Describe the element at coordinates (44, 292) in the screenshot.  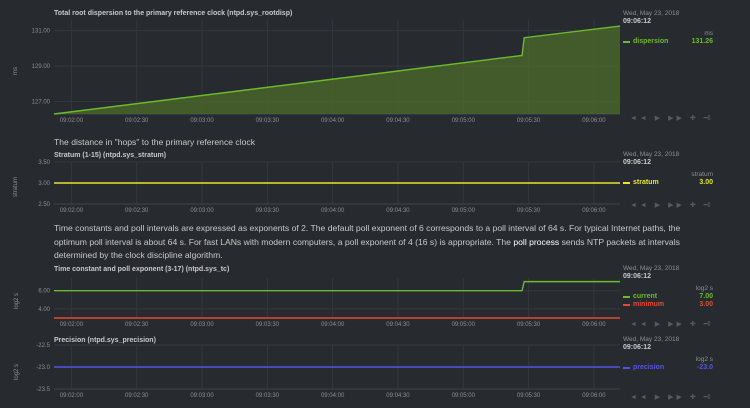
I see `y-tick-label: 6.00` at that location.